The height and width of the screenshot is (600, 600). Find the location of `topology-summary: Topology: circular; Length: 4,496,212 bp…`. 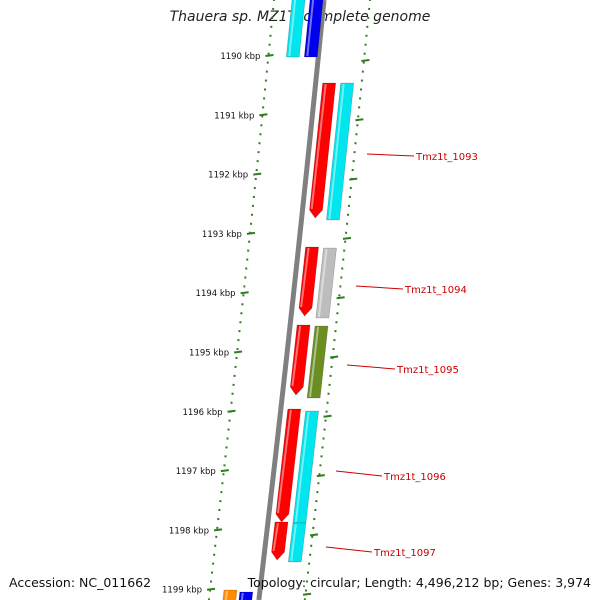

topology-summary: Topology: circular; Length: 4,496,212 bp… is located at coordinates (419, 582).